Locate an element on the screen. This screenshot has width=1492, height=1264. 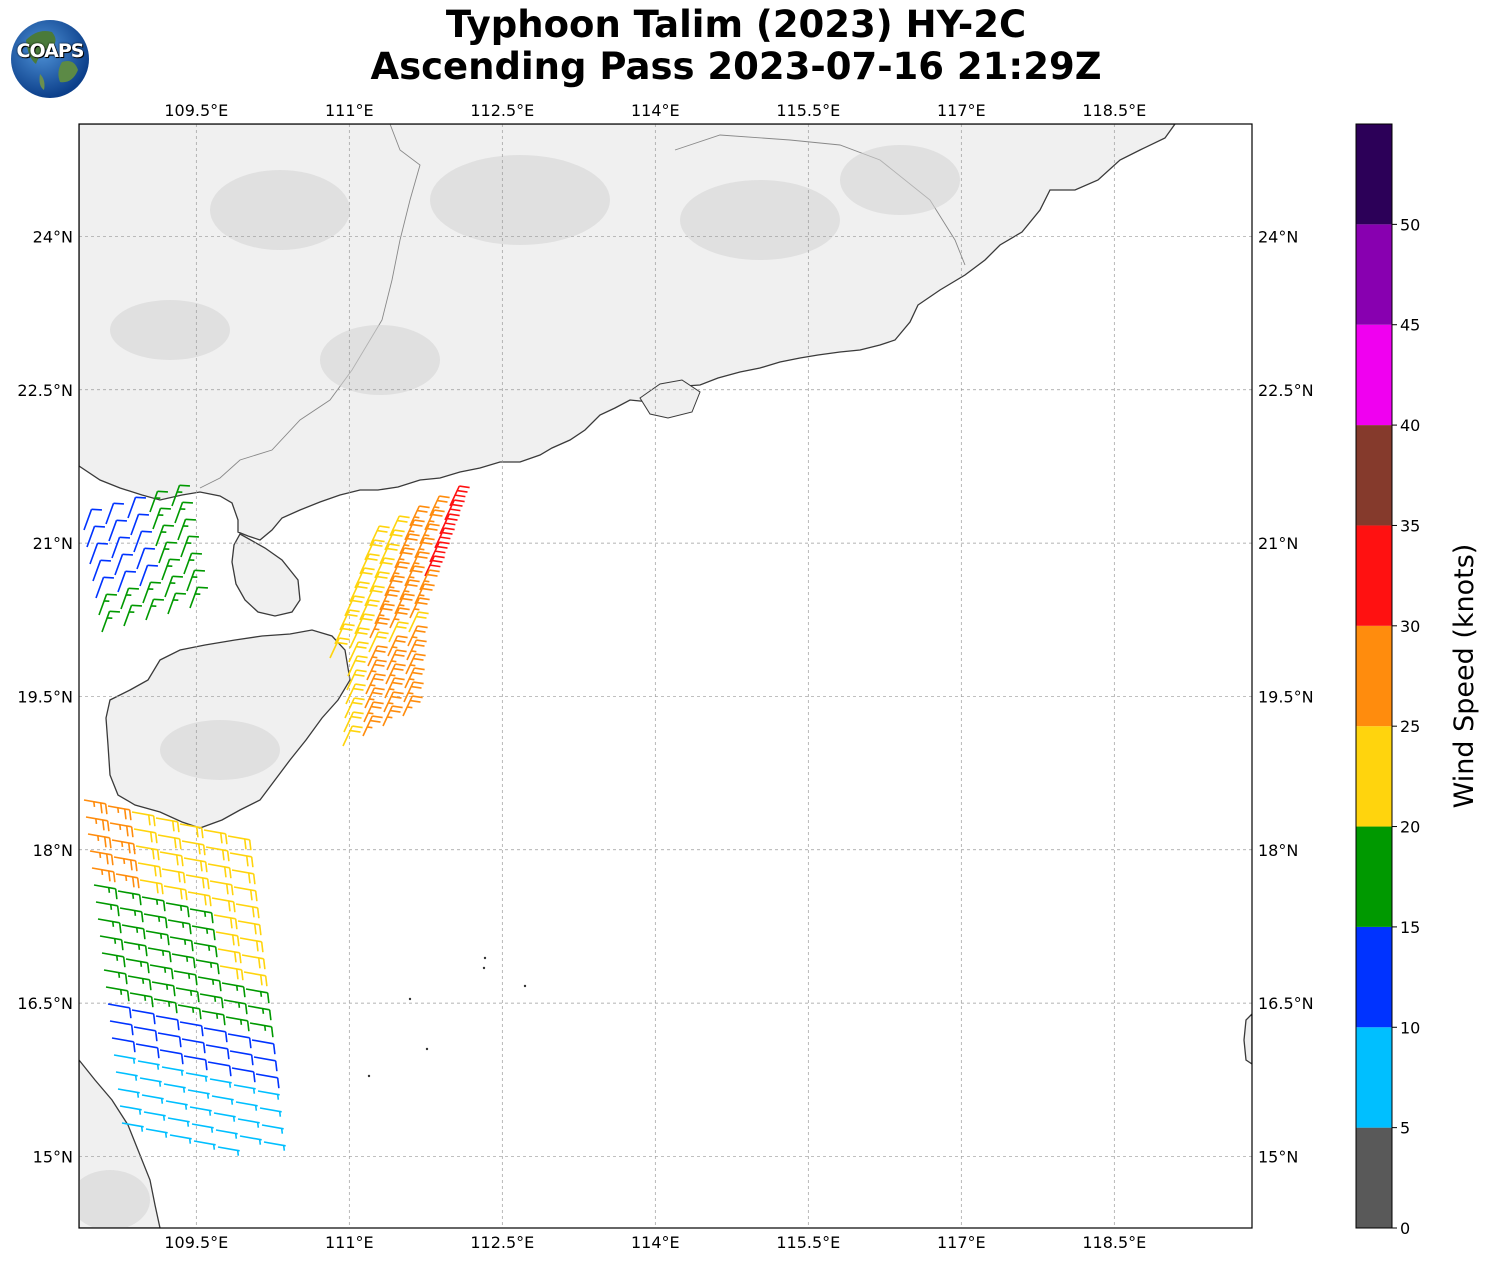
colorbar-tick-label: 10 is located at coordinates (1410, 1027).